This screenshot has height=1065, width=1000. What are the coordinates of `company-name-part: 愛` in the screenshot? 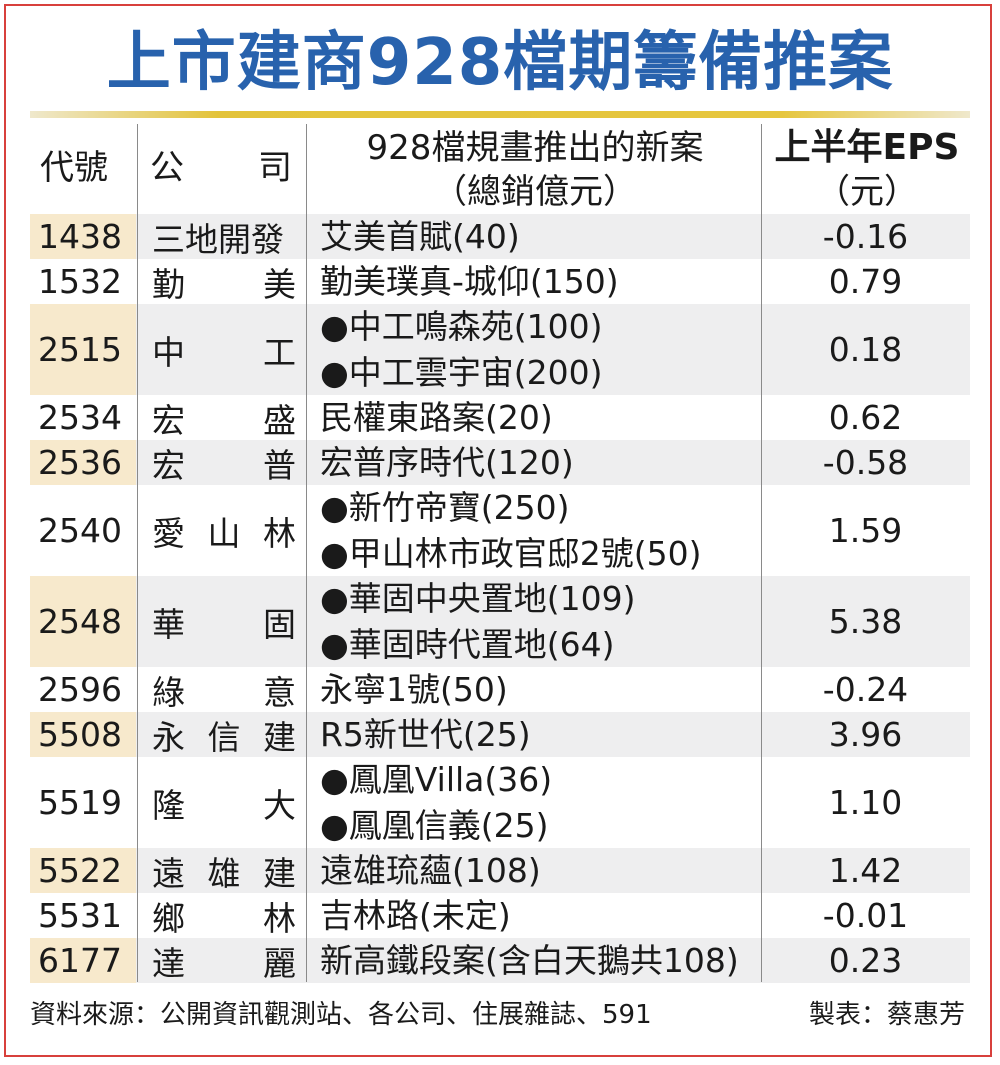 It's located at (168, 533).